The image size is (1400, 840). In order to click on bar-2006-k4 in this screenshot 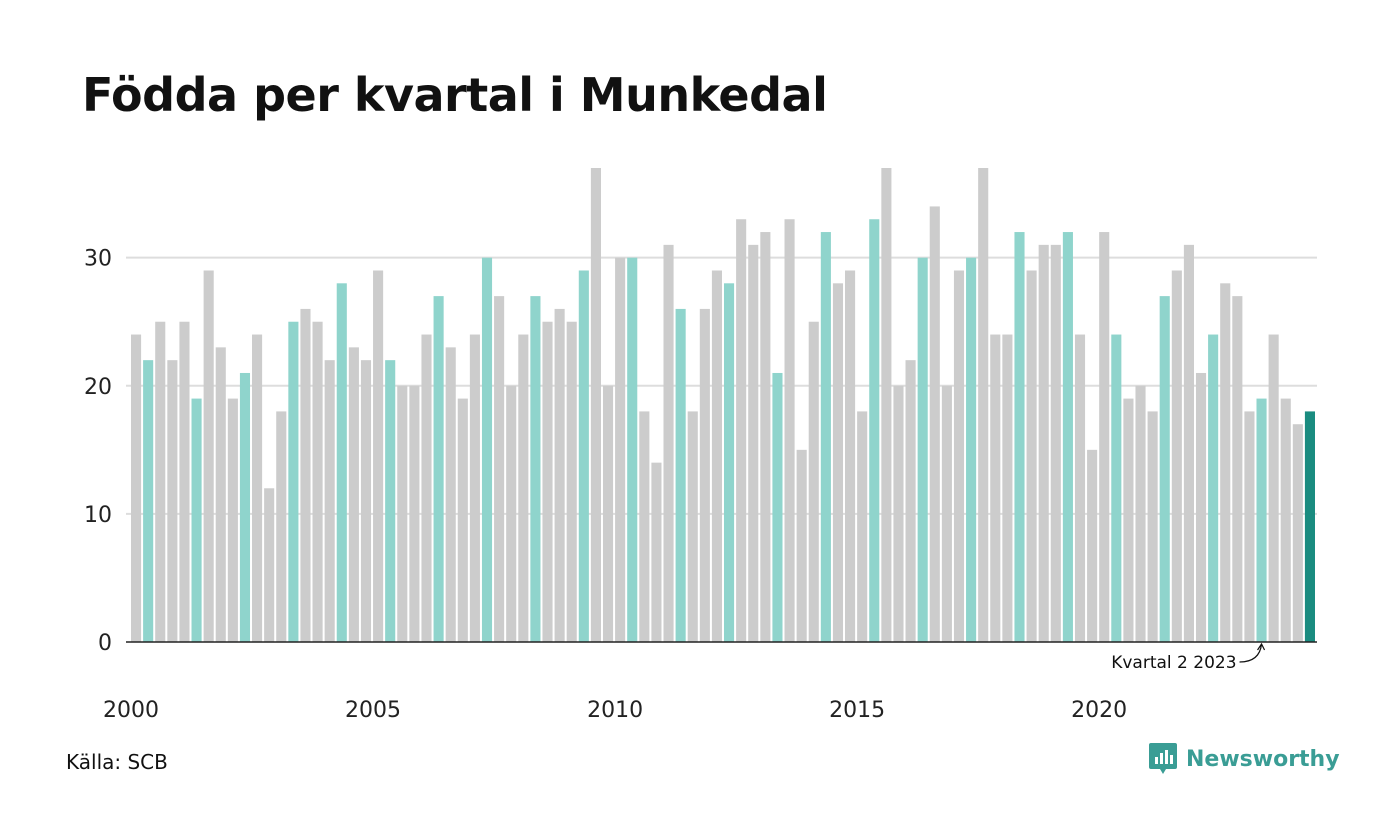, I will do `click(462, 520)`.